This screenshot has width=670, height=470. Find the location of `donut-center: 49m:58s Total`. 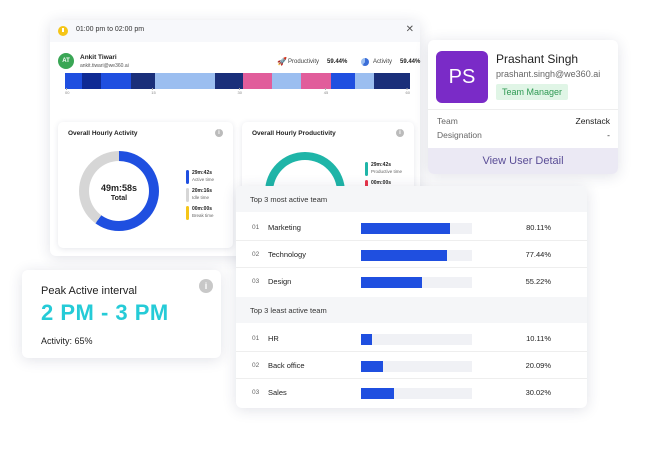

donut-center: 49m:58s Total is located at coordinates (119, 191).